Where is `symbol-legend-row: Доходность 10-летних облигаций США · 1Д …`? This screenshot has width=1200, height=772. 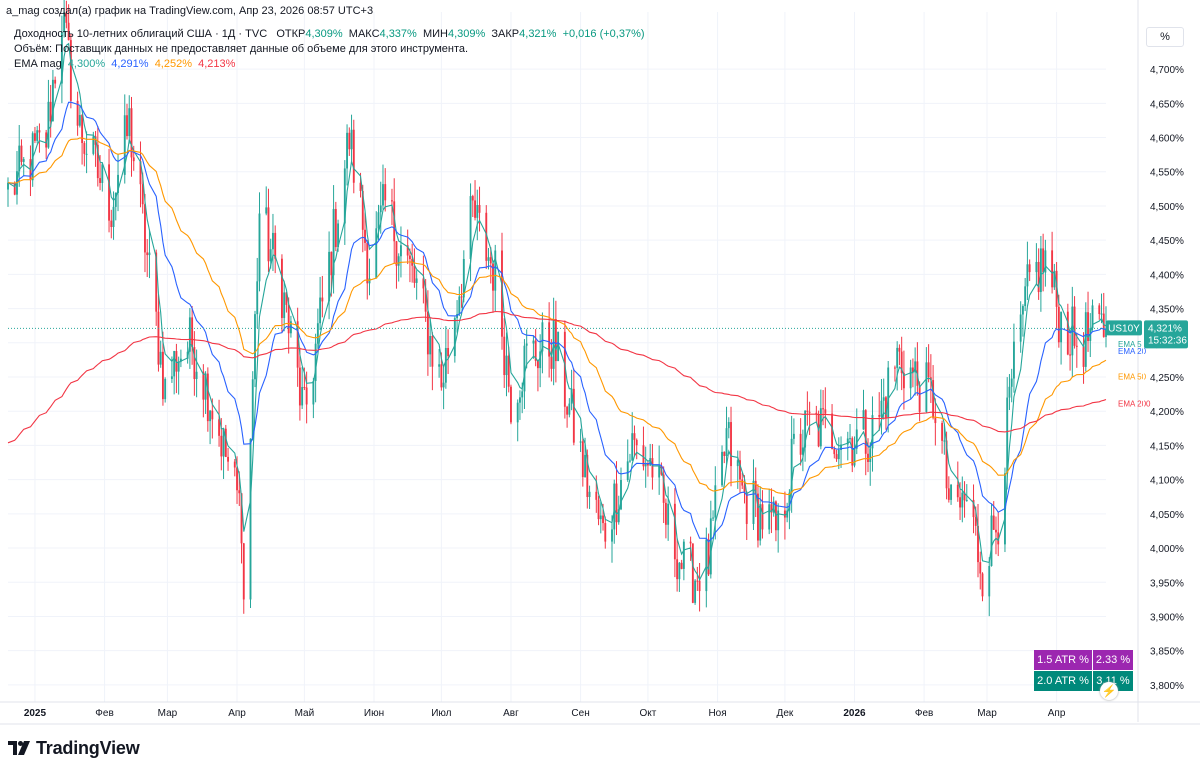 symbol-legend-row: Доходность 10-летних облигаций США · 1Д … is located at coordinates (329, 34).